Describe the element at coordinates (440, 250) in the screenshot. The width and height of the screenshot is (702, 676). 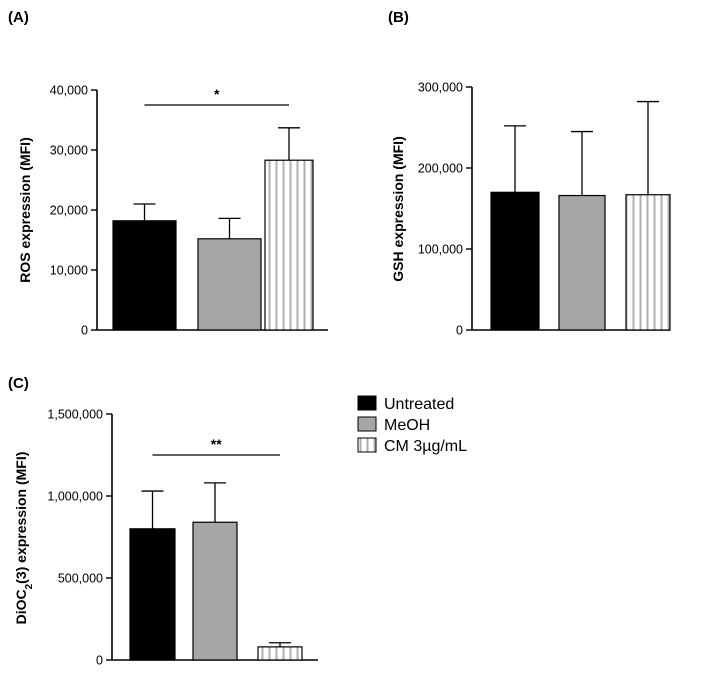
I see `panel-b-y-tick-label: 100,000` at that location.